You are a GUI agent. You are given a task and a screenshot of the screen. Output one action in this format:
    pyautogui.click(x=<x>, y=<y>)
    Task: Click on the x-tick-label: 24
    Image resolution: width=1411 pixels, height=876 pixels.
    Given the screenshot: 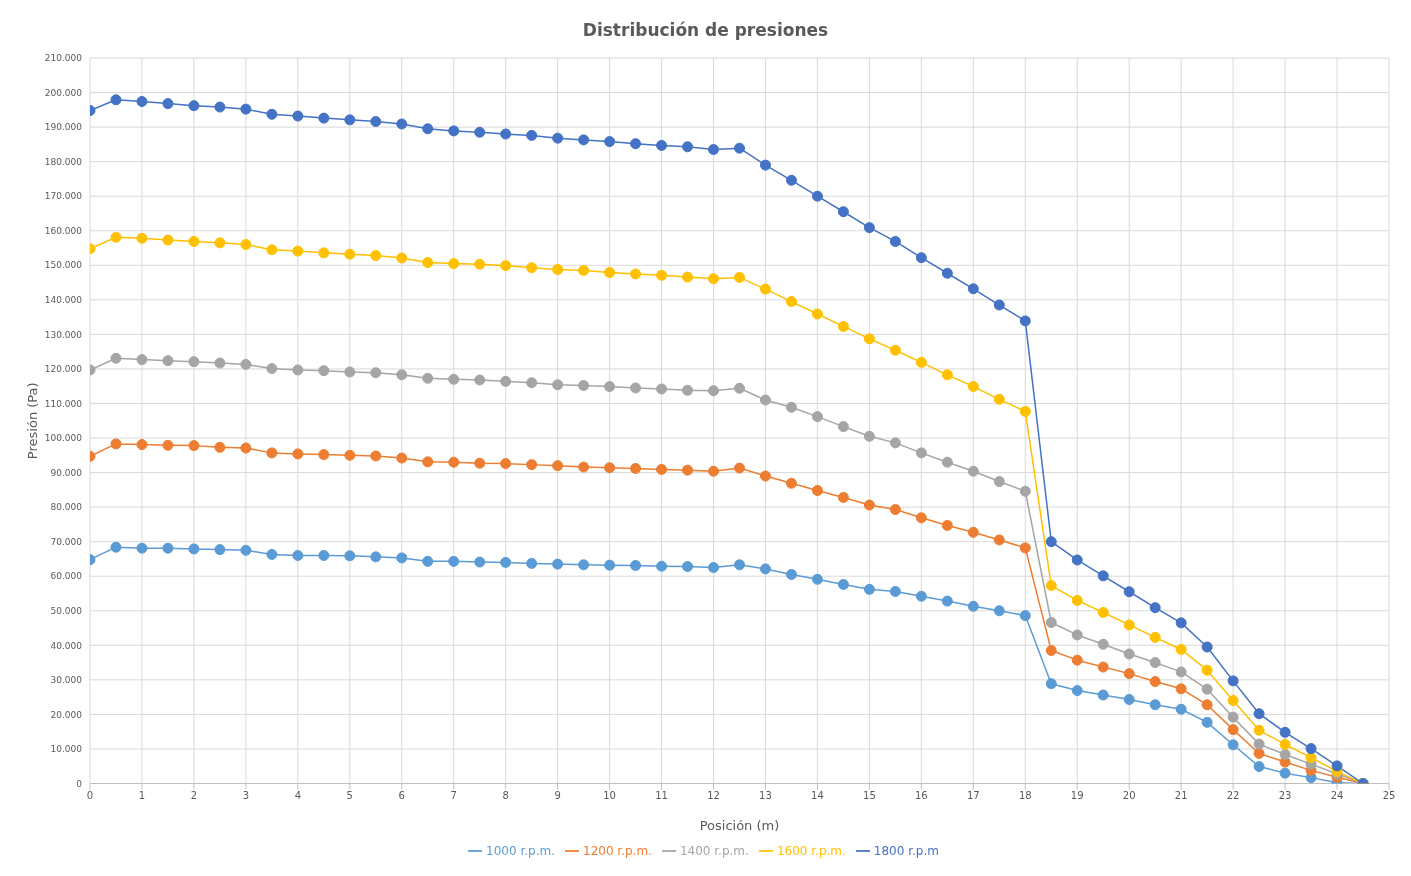 What is the action you would take?
    pyautogui.click(x=1337, y=795)
    